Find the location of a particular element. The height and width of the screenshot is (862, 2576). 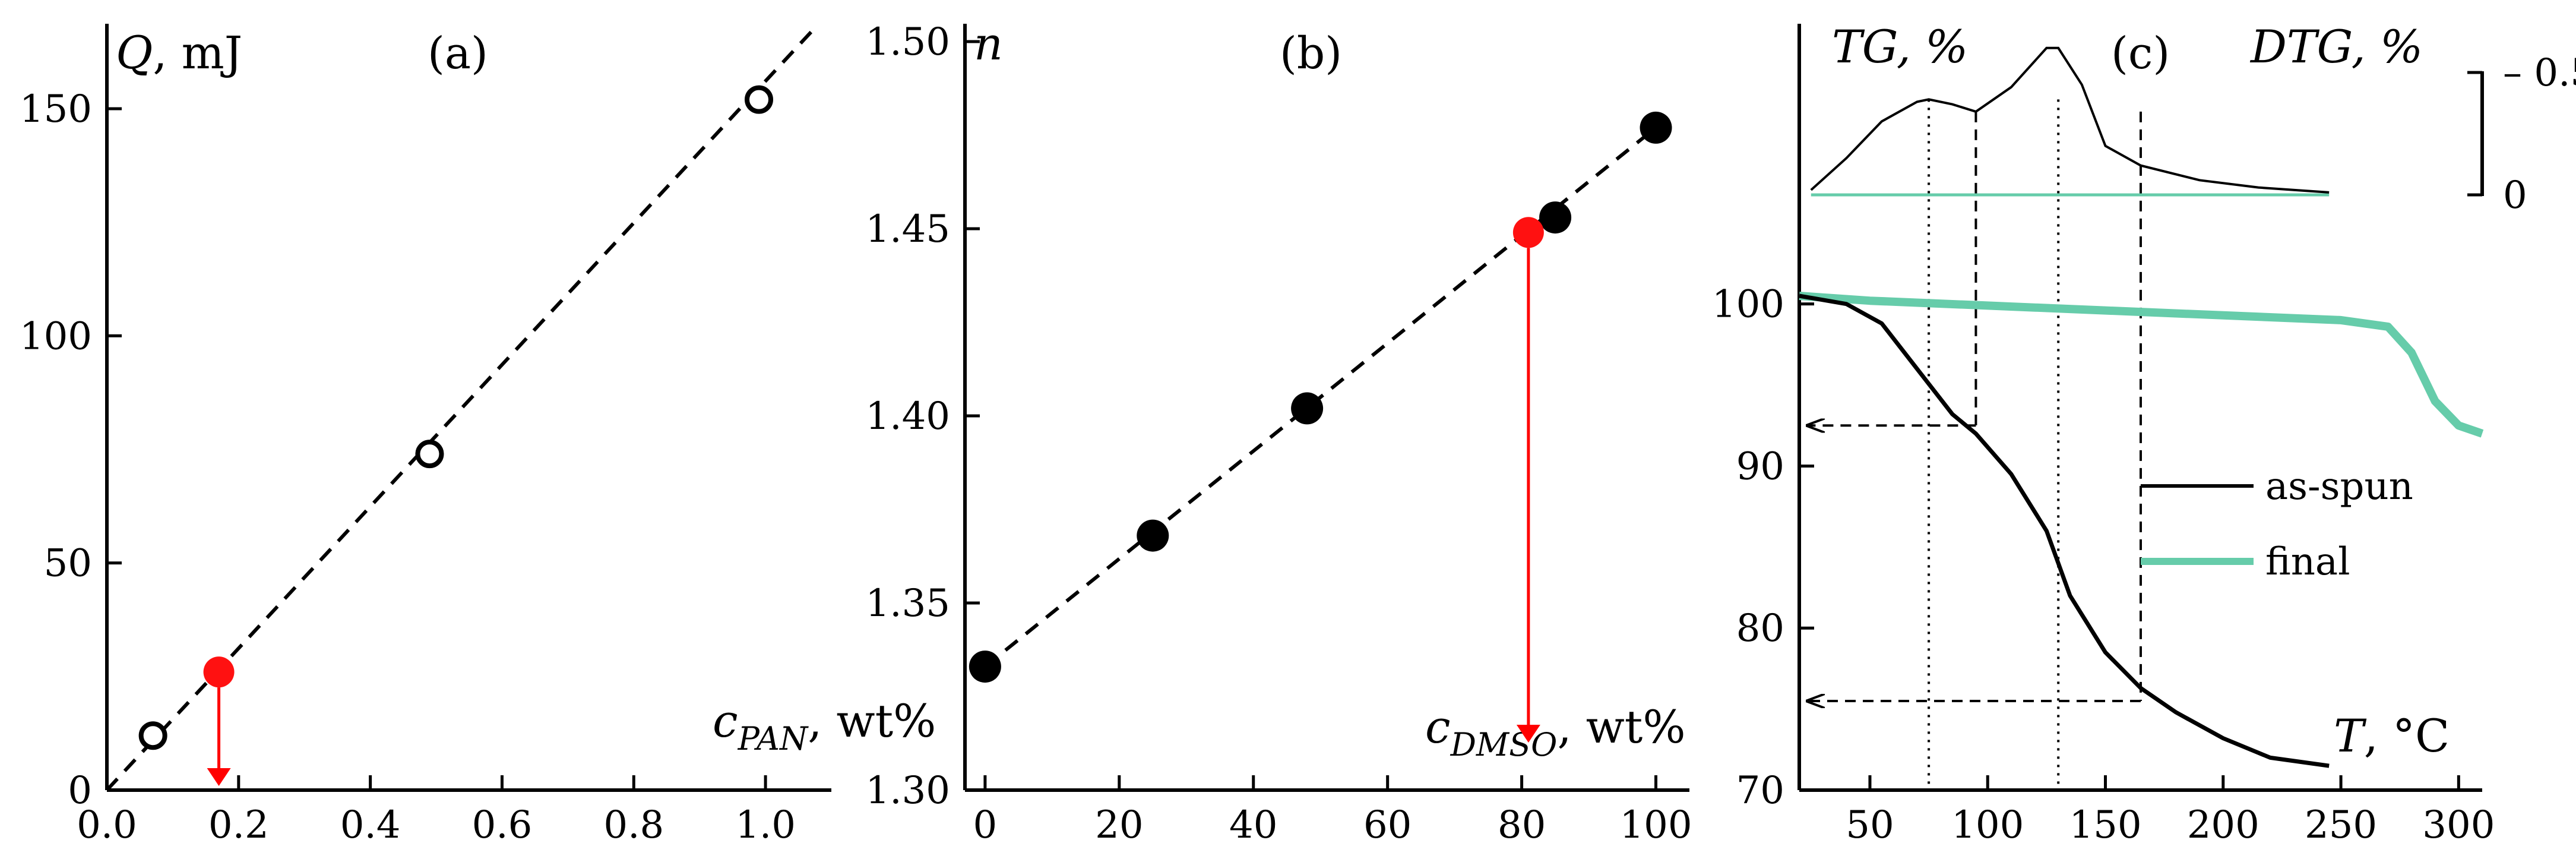

red-data-point-b is located at coordinates (1528, 232).